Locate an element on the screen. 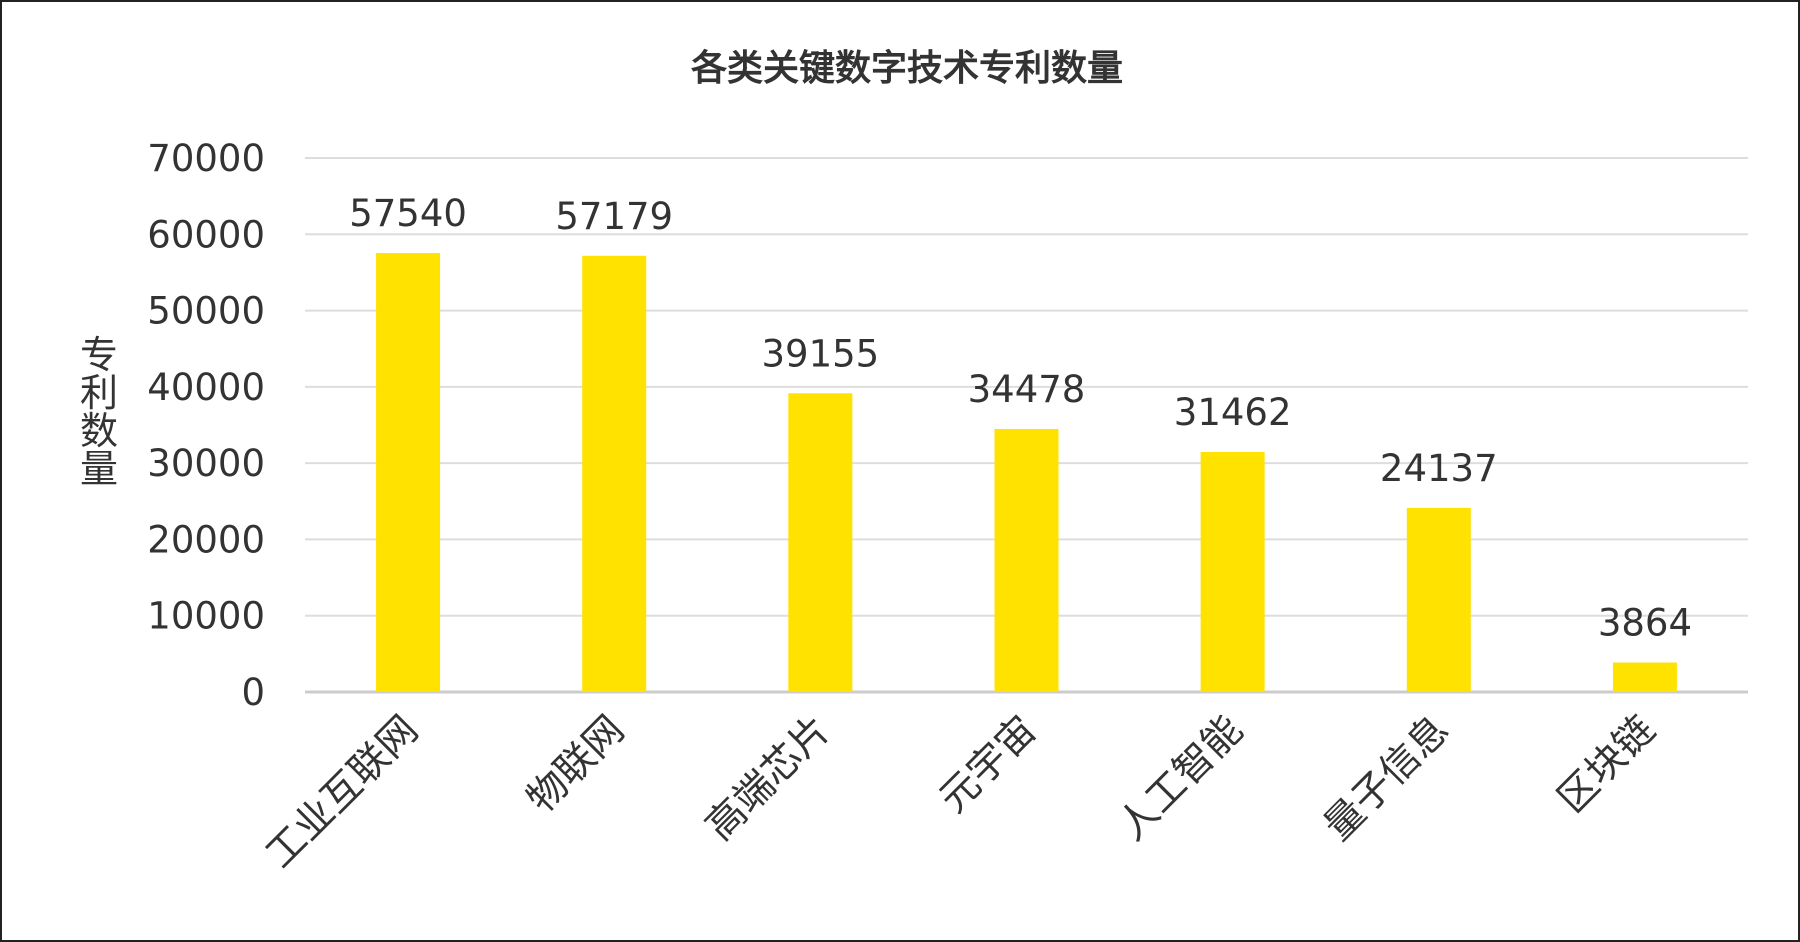 The image size is (1800, 942). category-label: 物联网 is located at coordinates (576, 764).